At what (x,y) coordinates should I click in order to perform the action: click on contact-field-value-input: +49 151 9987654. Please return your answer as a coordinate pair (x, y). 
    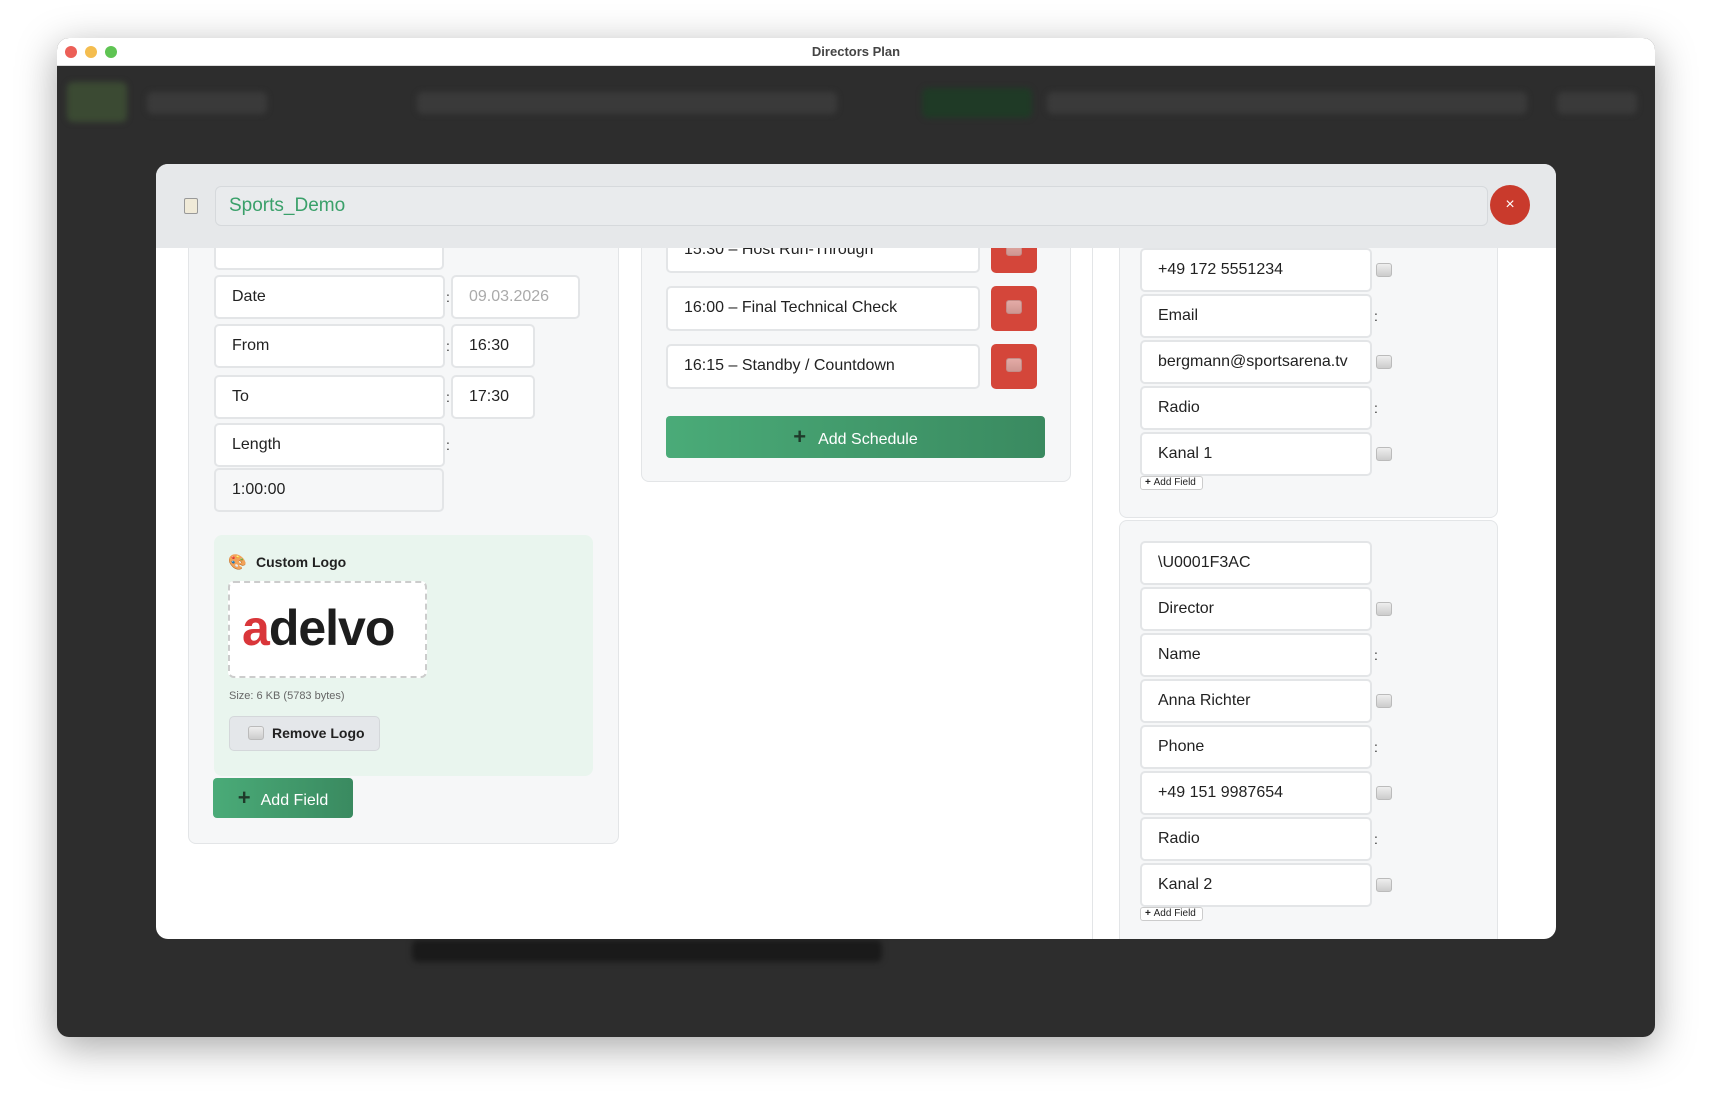
    Looking at the image, I should click on (1256, 793).